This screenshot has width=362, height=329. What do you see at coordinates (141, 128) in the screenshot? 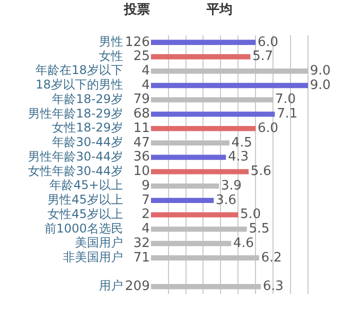
I see `text: 11` at bounding box center [141, 128].